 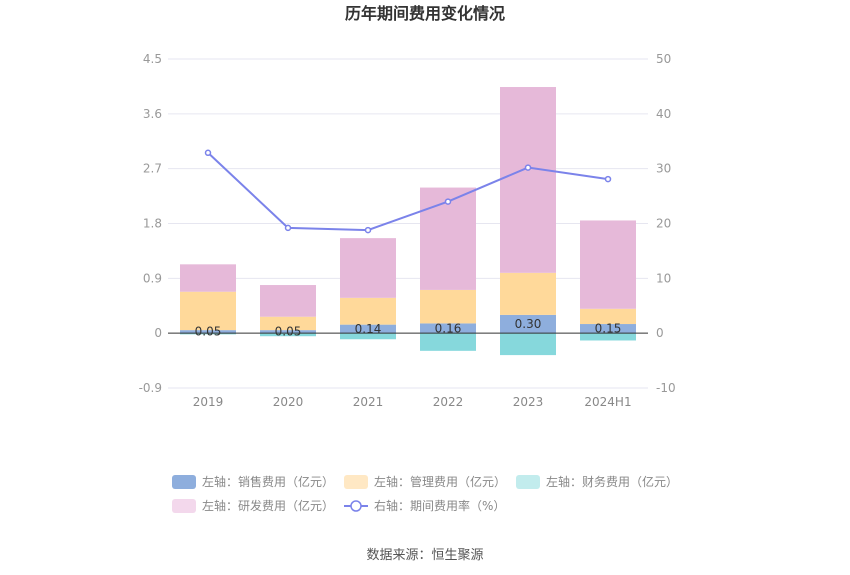 I want to click on legend-label: 左轴：研发费用（亿元）, so click(x=268, y=505).